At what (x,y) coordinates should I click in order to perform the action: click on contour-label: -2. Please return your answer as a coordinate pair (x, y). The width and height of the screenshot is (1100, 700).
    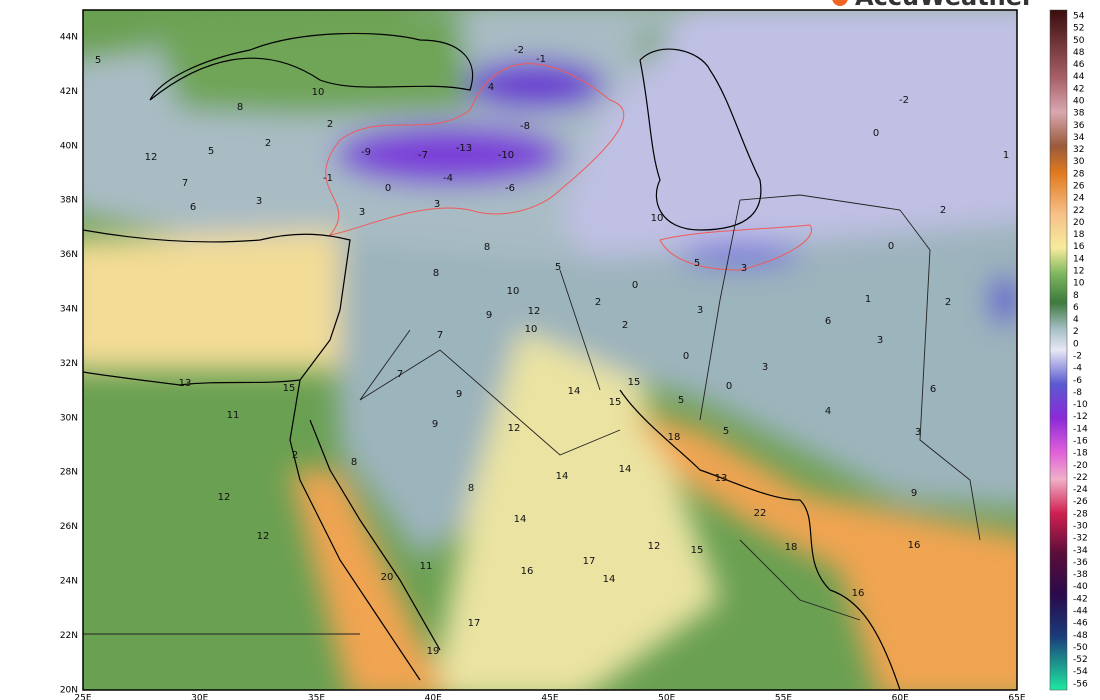
    Looking at the image, I should click on (519, 50).